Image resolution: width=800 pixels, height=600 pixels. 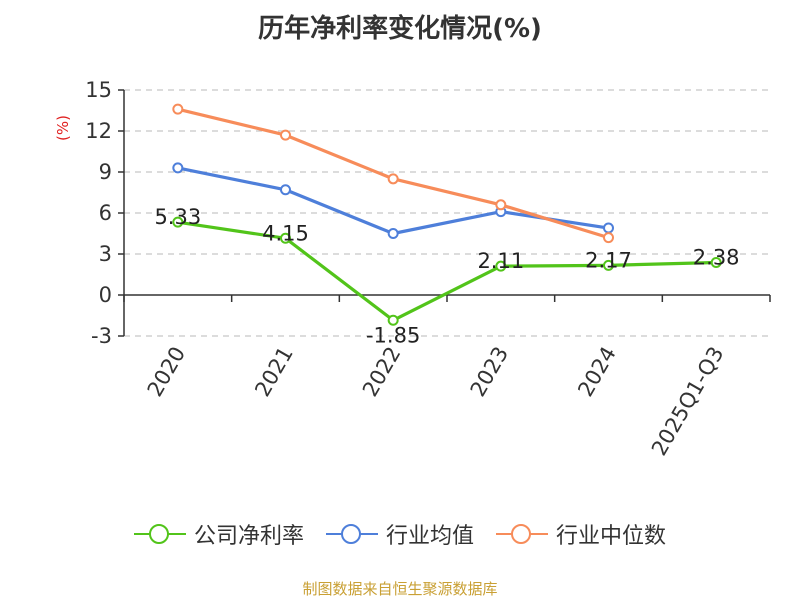 I want to click on legend-item: 公司净利率, so click(x=218, y=534).